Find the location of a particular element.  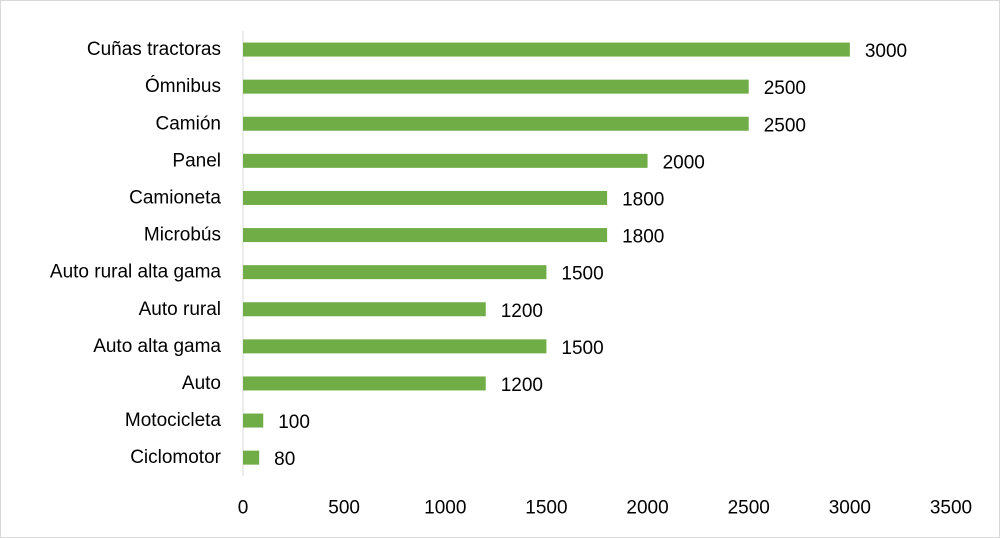

x-tick-label-1: 500 is located at coordinates (344, 508).